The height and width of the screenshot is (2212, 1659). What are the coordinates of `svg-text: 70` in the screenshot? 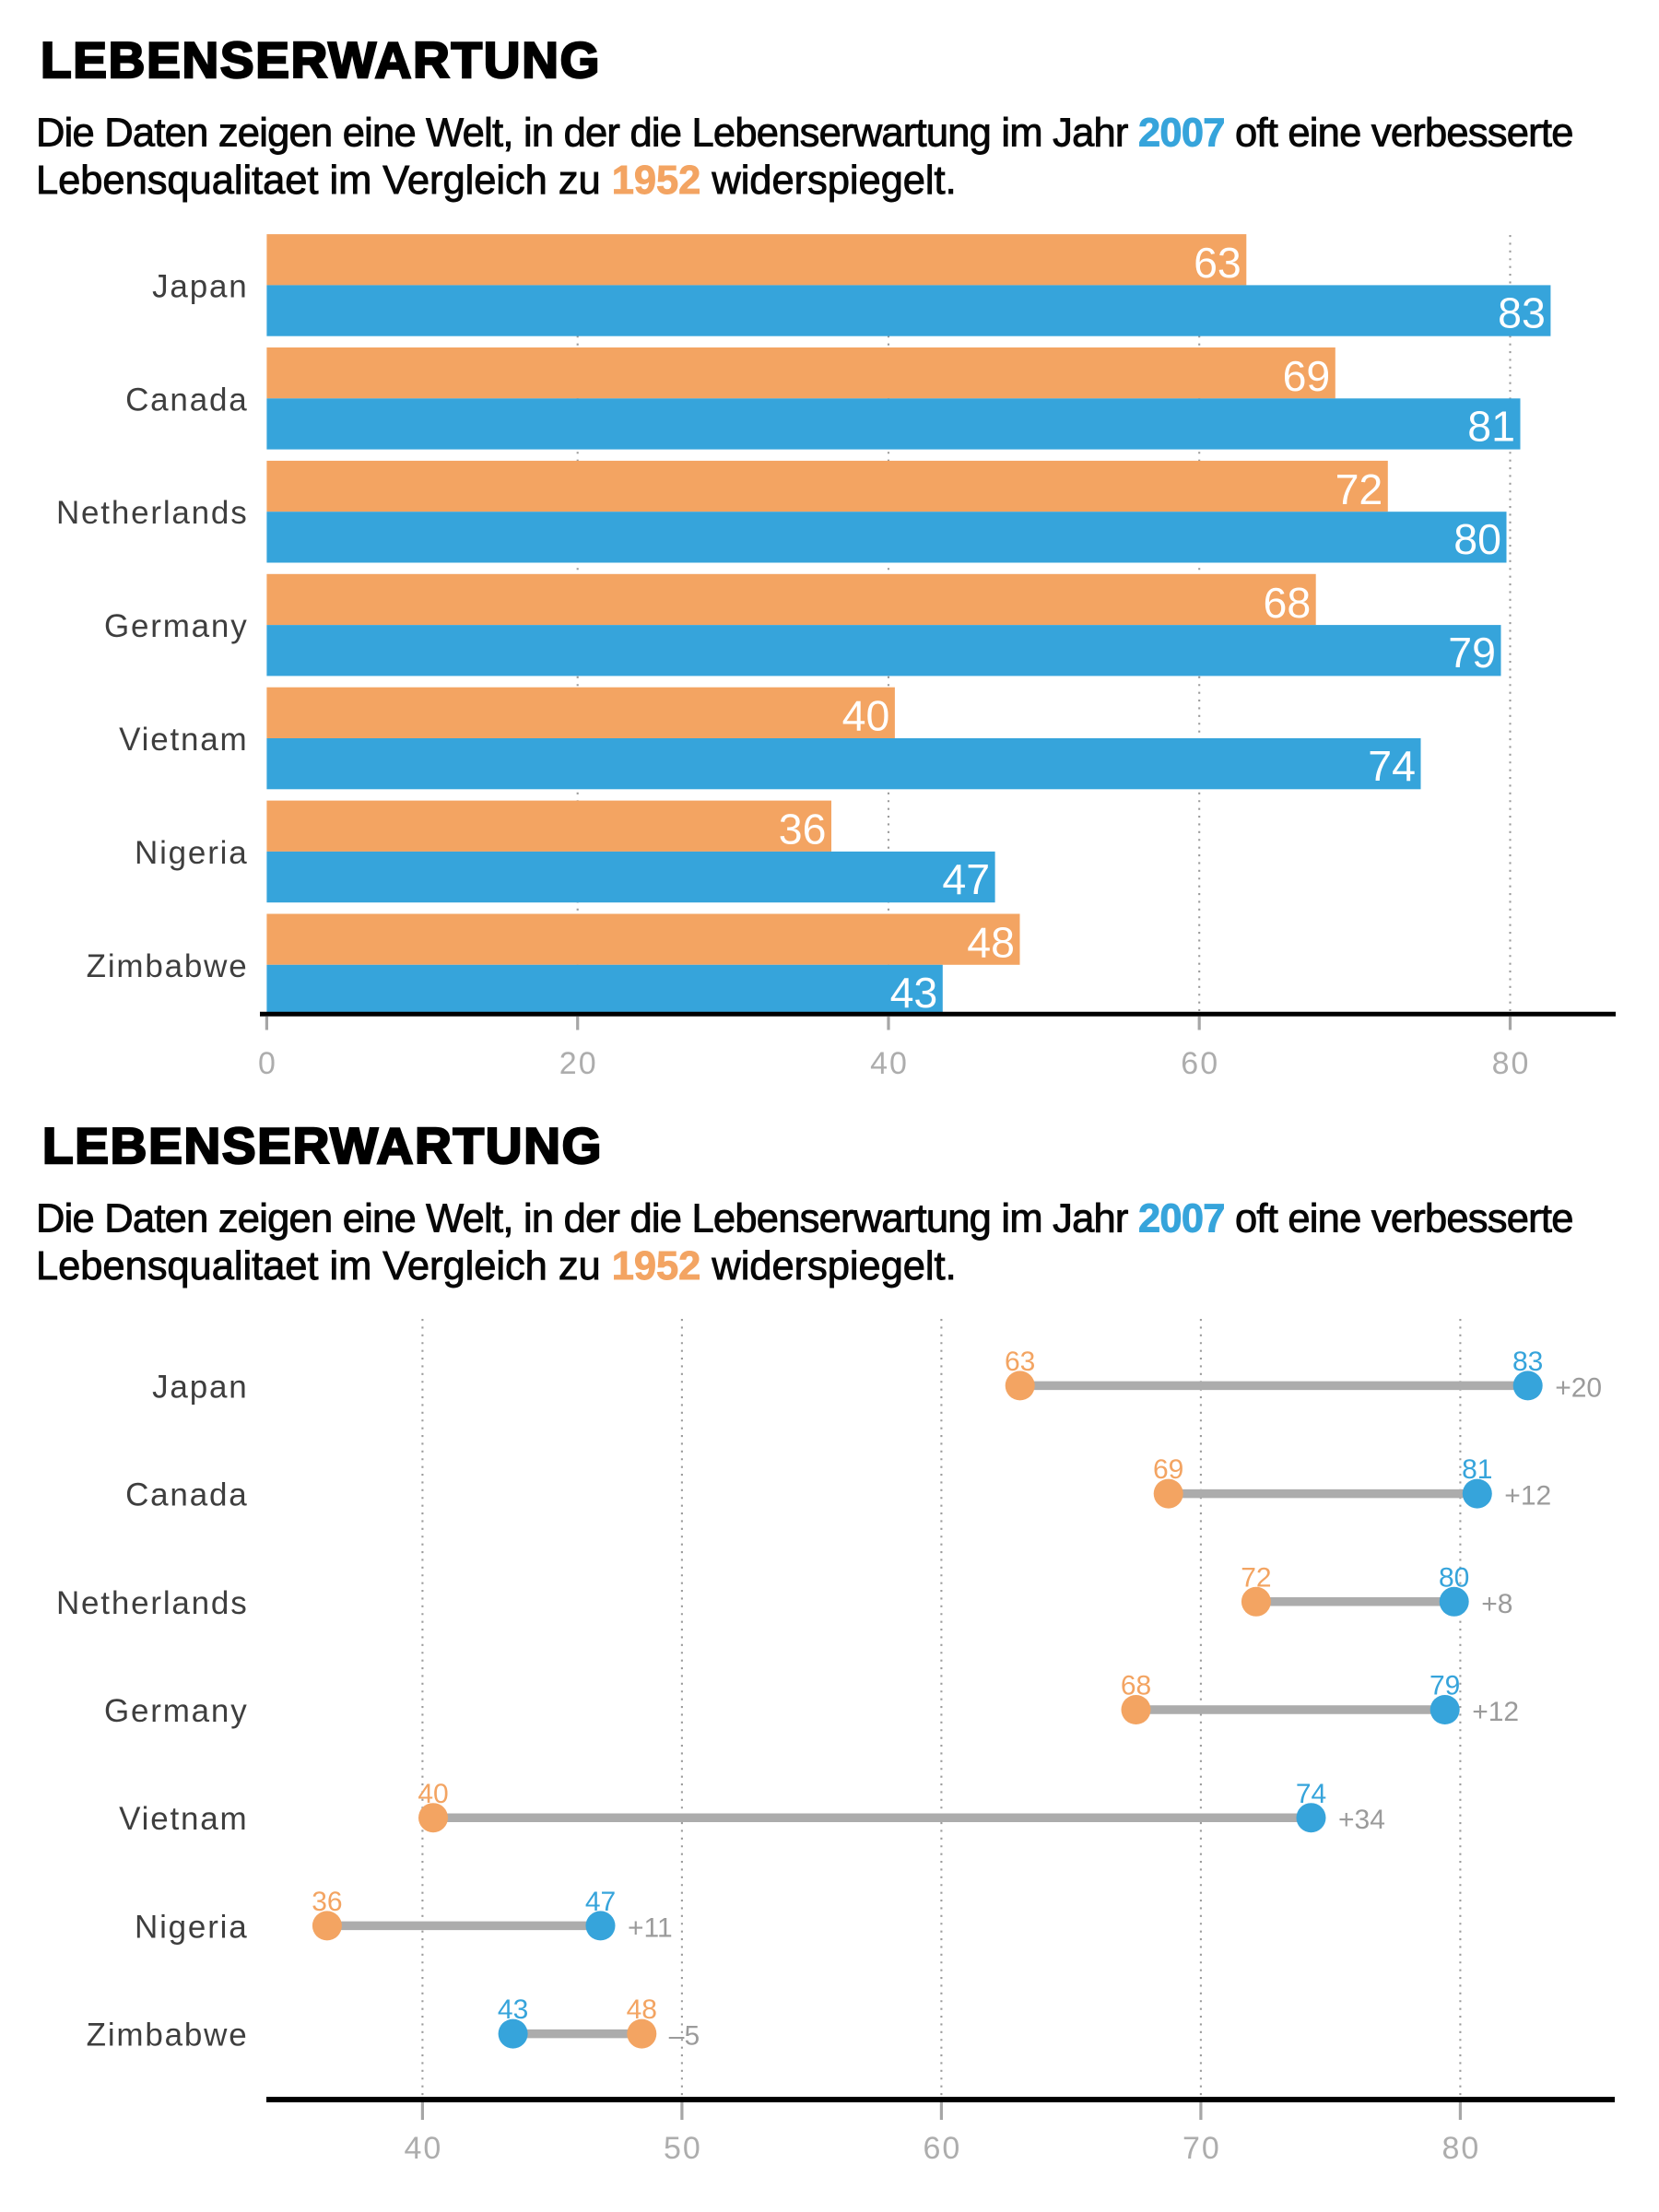 It's located at (1201, 2148).